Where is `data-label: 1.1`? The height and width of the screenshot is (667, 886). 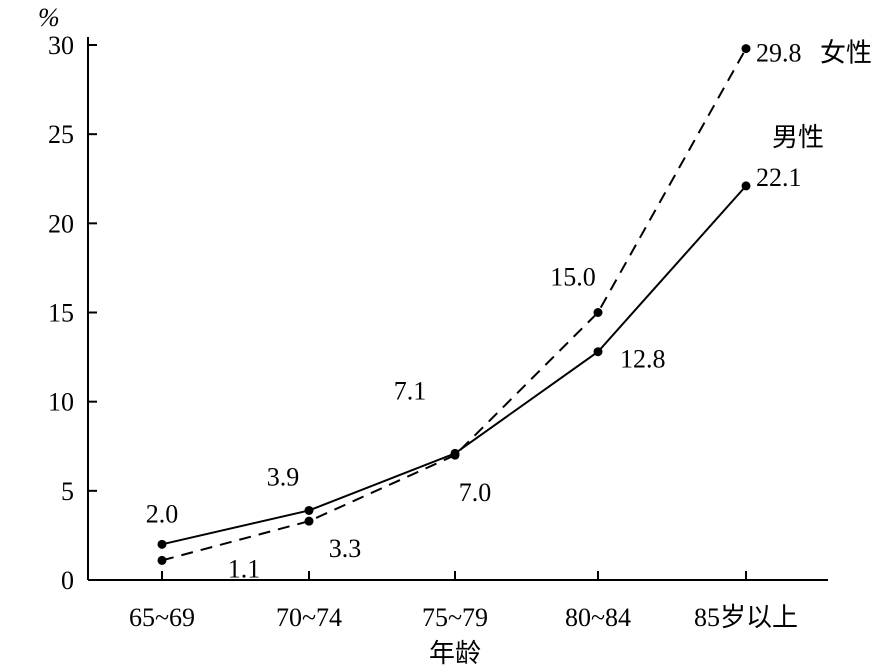
data-label: 1.1 is located at coordinates (244, 568).